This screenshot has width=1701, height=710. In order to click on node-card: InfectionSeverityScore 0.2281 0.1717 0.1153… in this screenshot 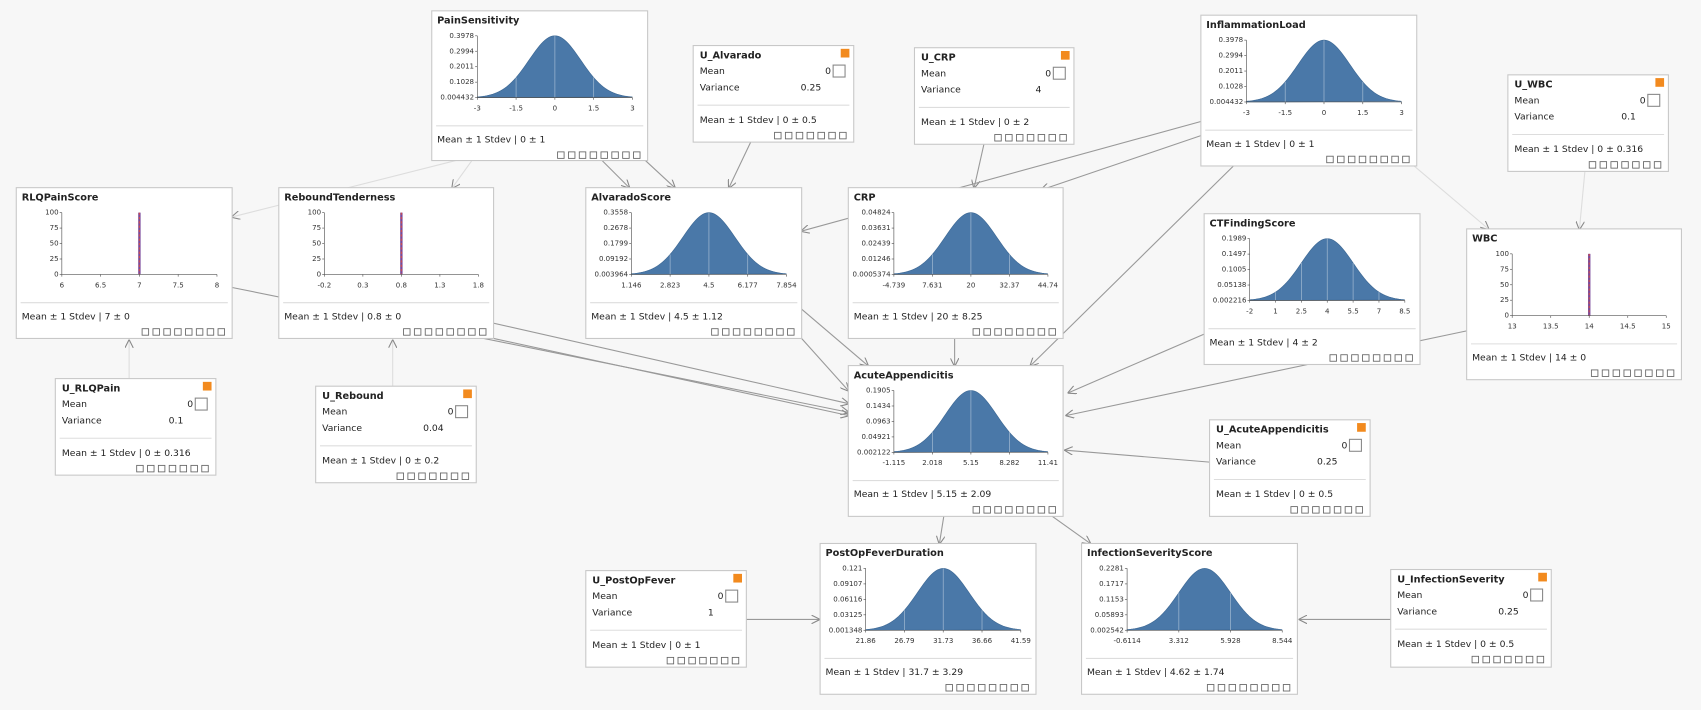, I will do `click(1189, 618)`.